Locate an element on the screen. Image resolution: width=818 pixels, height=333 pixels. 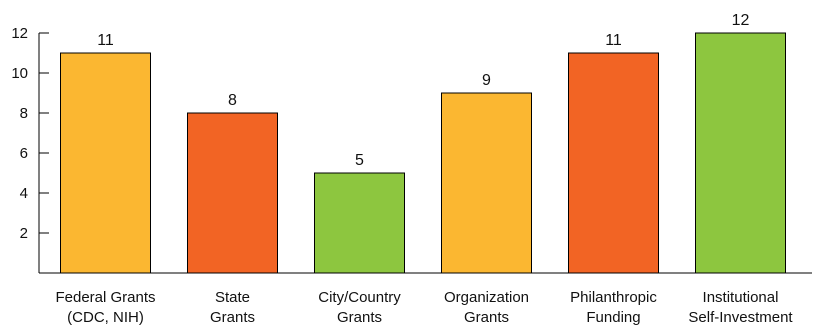
y-tick-label-10: 10 is located at coordinates (19, 73).